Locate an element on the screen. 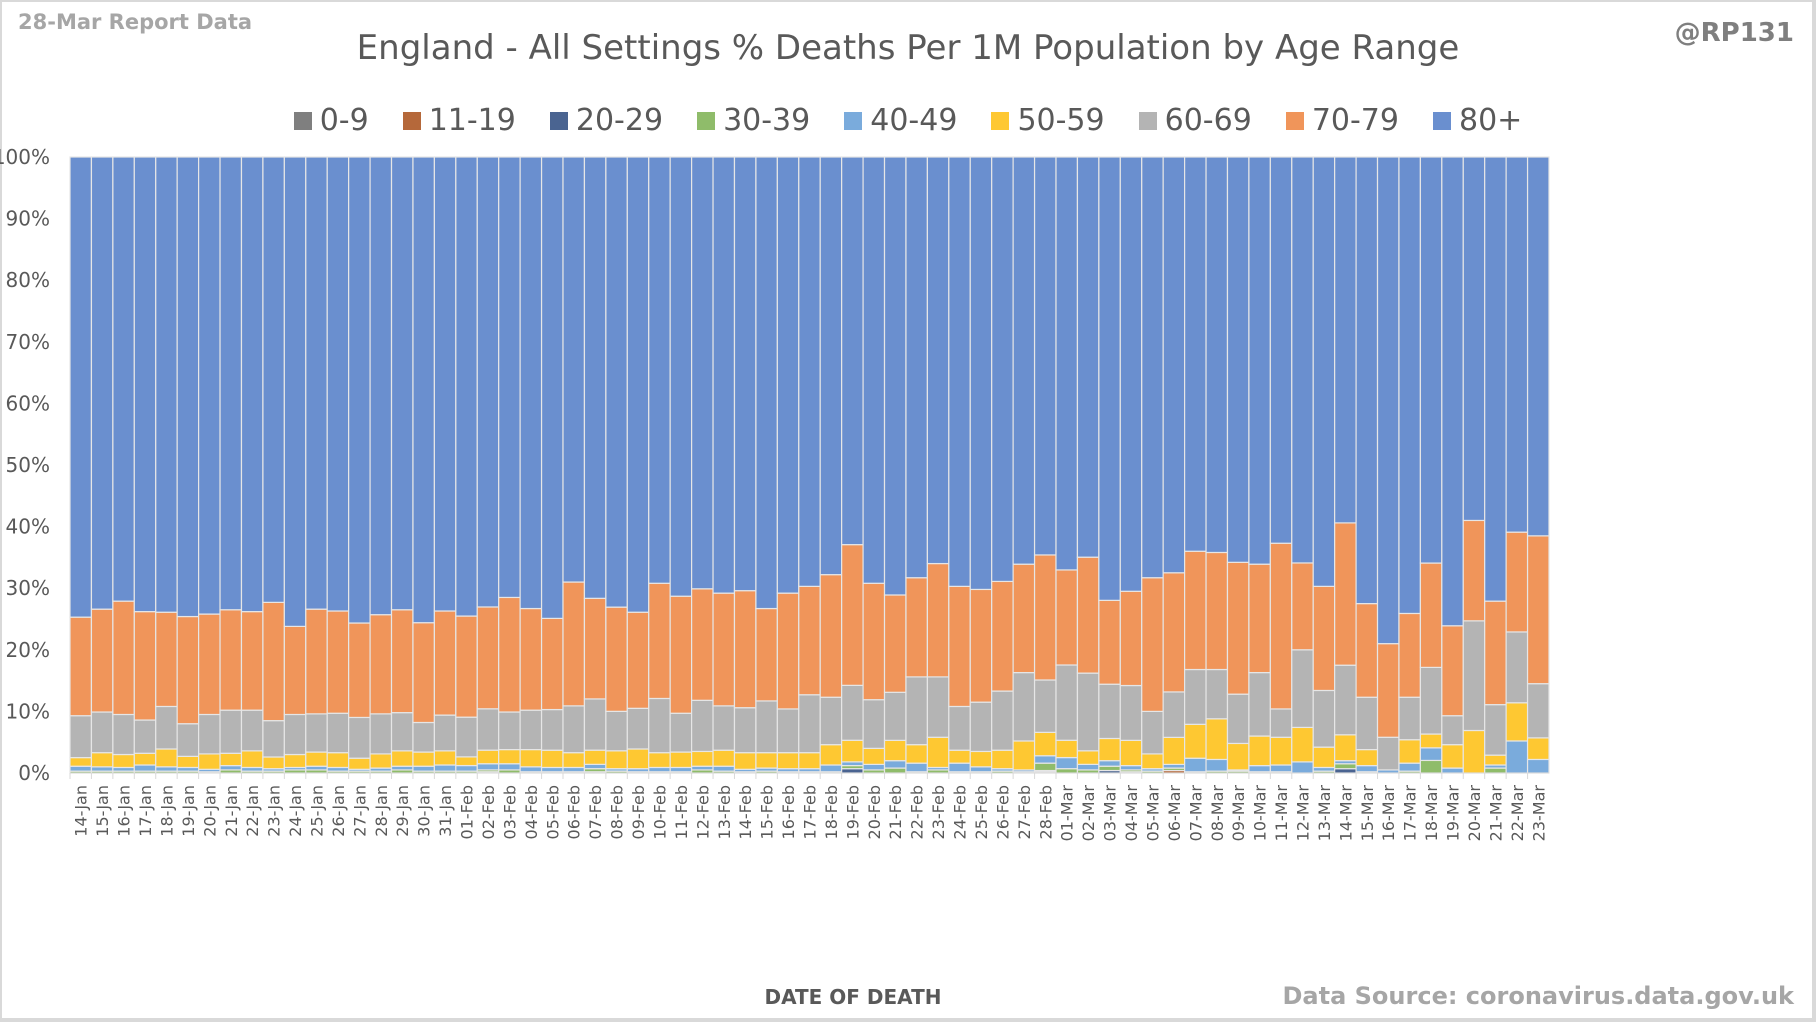 This screenshot has height=1022, width=1816. bar-segment-80+-28-Feb is located at coordinates (1045, 356).